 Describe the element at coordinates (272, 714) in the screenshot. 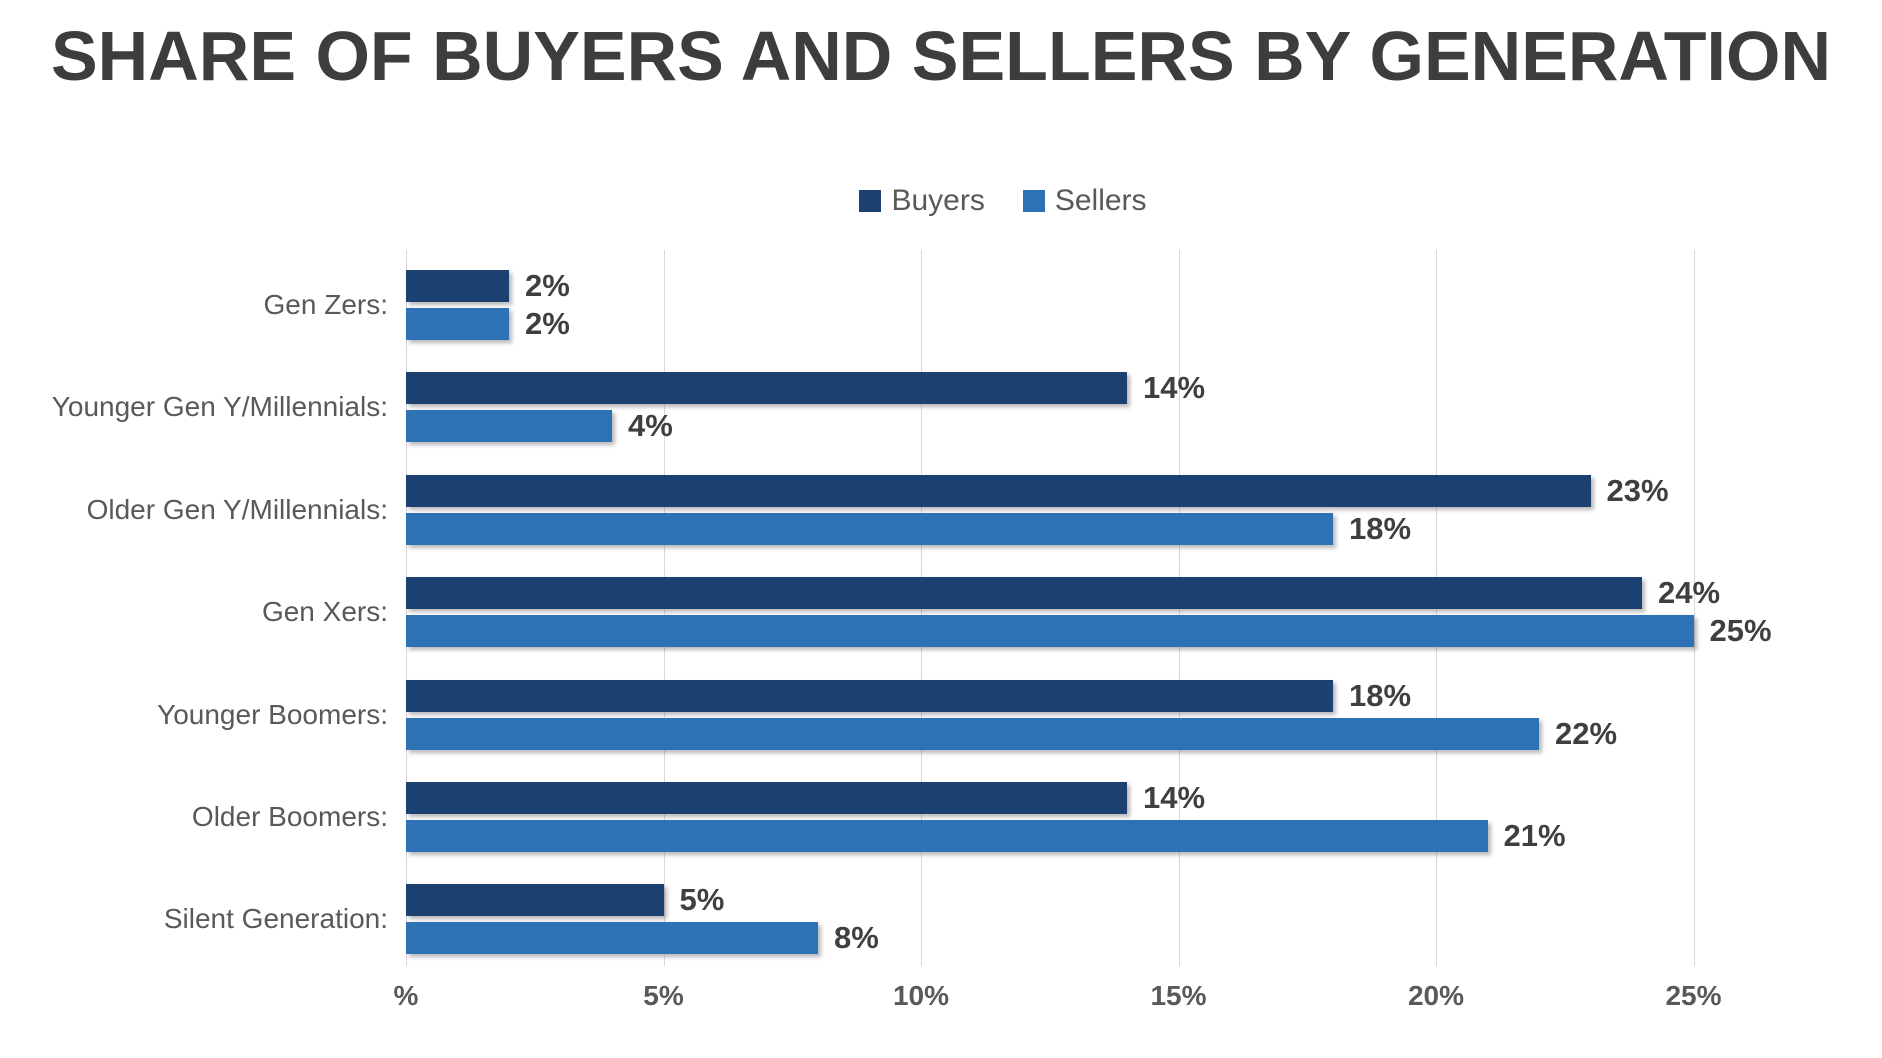

I see `category-label: Younger Boomers:` at that location.